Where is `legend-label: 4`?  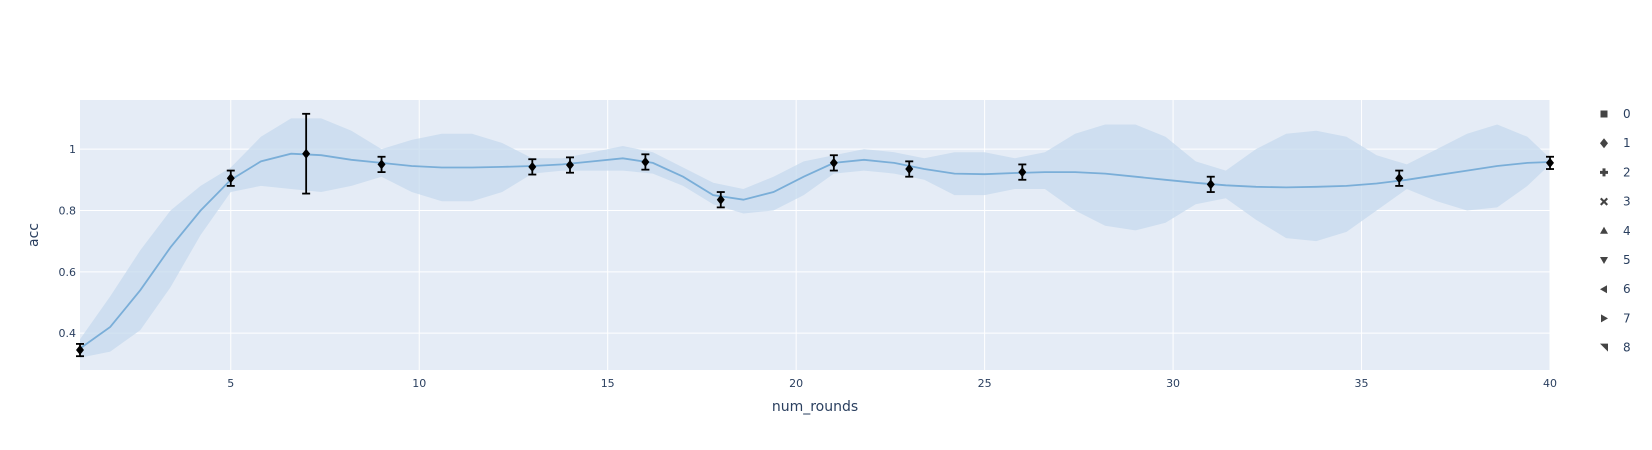
legend-label: 4 is located at coordinates (1627, 231).